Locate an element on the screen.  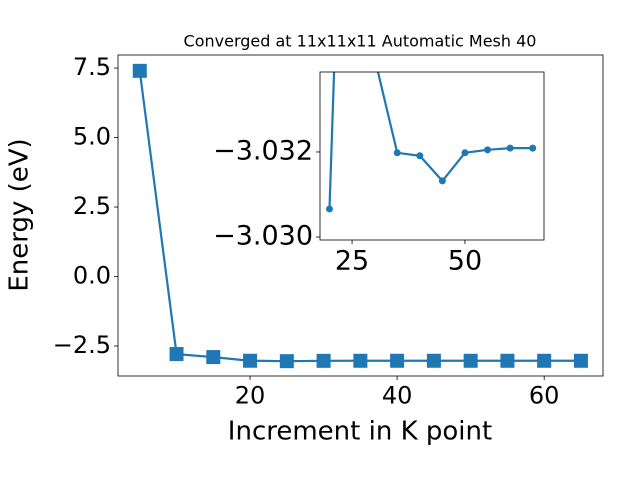
series-line is located at coordinates (430, 140).